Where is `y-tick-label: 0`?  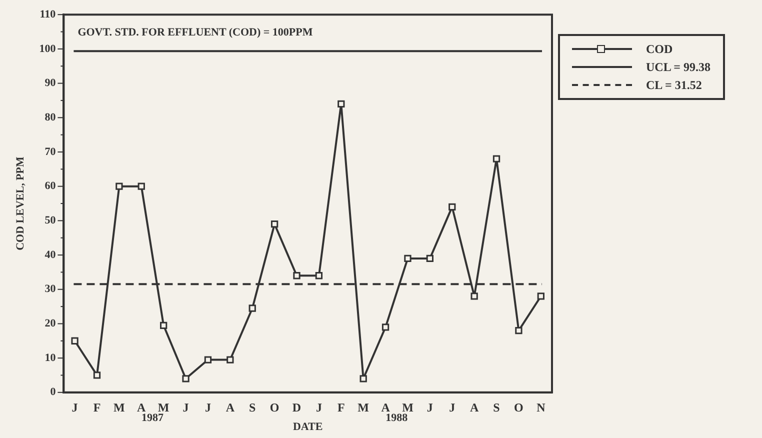 y-tick-label: 0 is located at coordinates (53, 392).